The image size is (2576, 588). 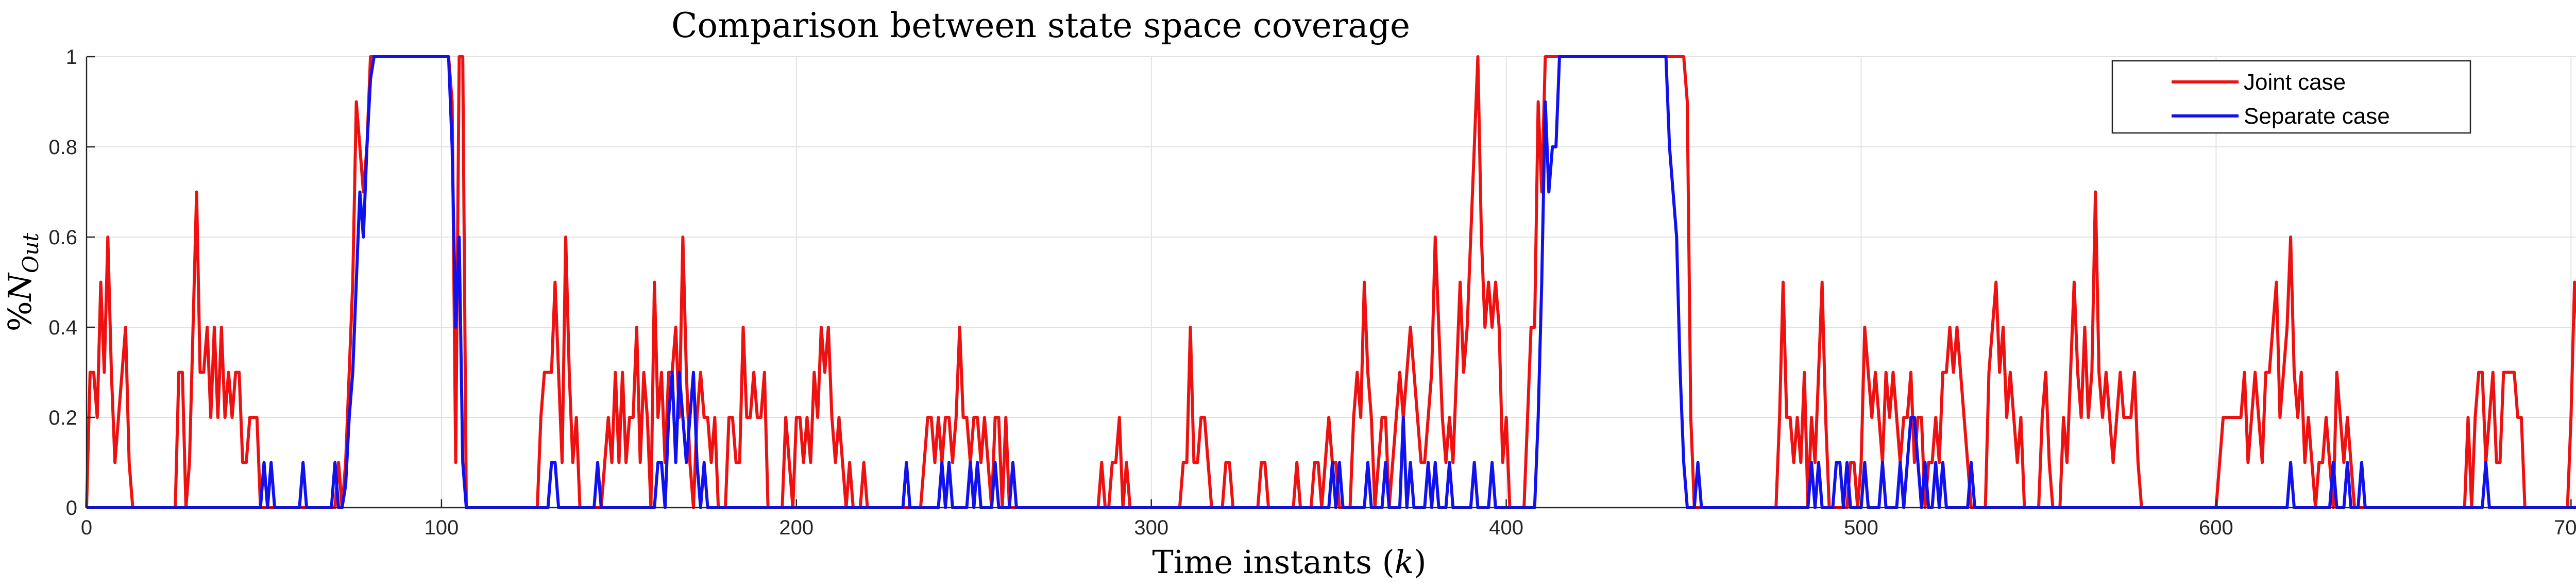 What do you see at coordinates (2317, 116) in the screenshot?
I see `legend-label-separate: Separate case` at bounding box center [2317, 116].